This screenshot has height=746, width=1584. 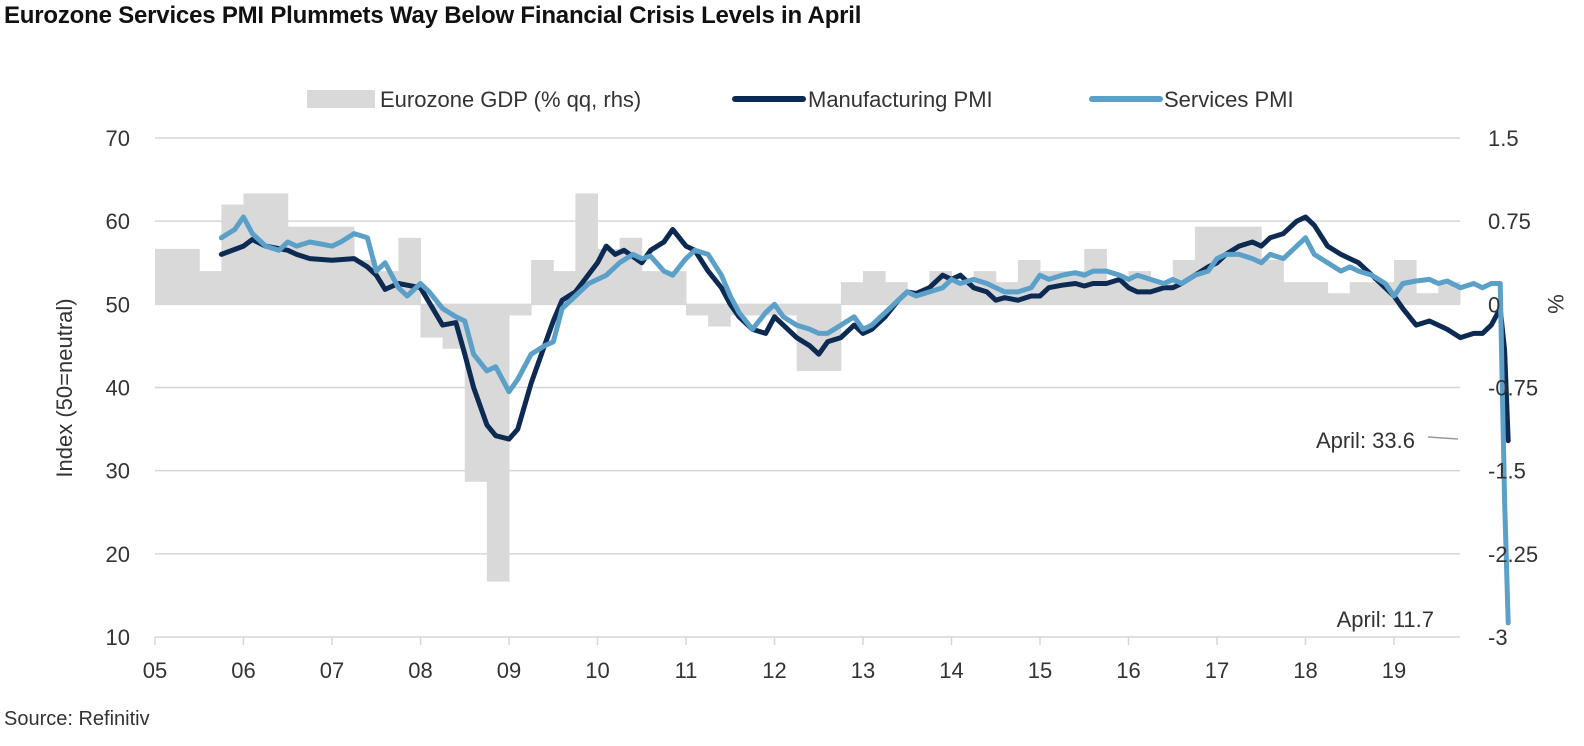 What do you see at coordinates (1128, 670) in the screenshot?
I see `x-tick-label: 16` at bounding box center [1128, 670].